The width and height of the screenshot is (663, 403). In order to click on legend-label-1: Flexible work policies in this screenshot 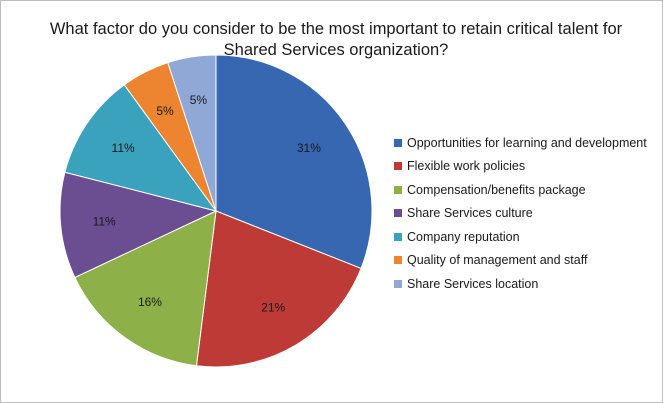, I will do `click(466, 166)`.